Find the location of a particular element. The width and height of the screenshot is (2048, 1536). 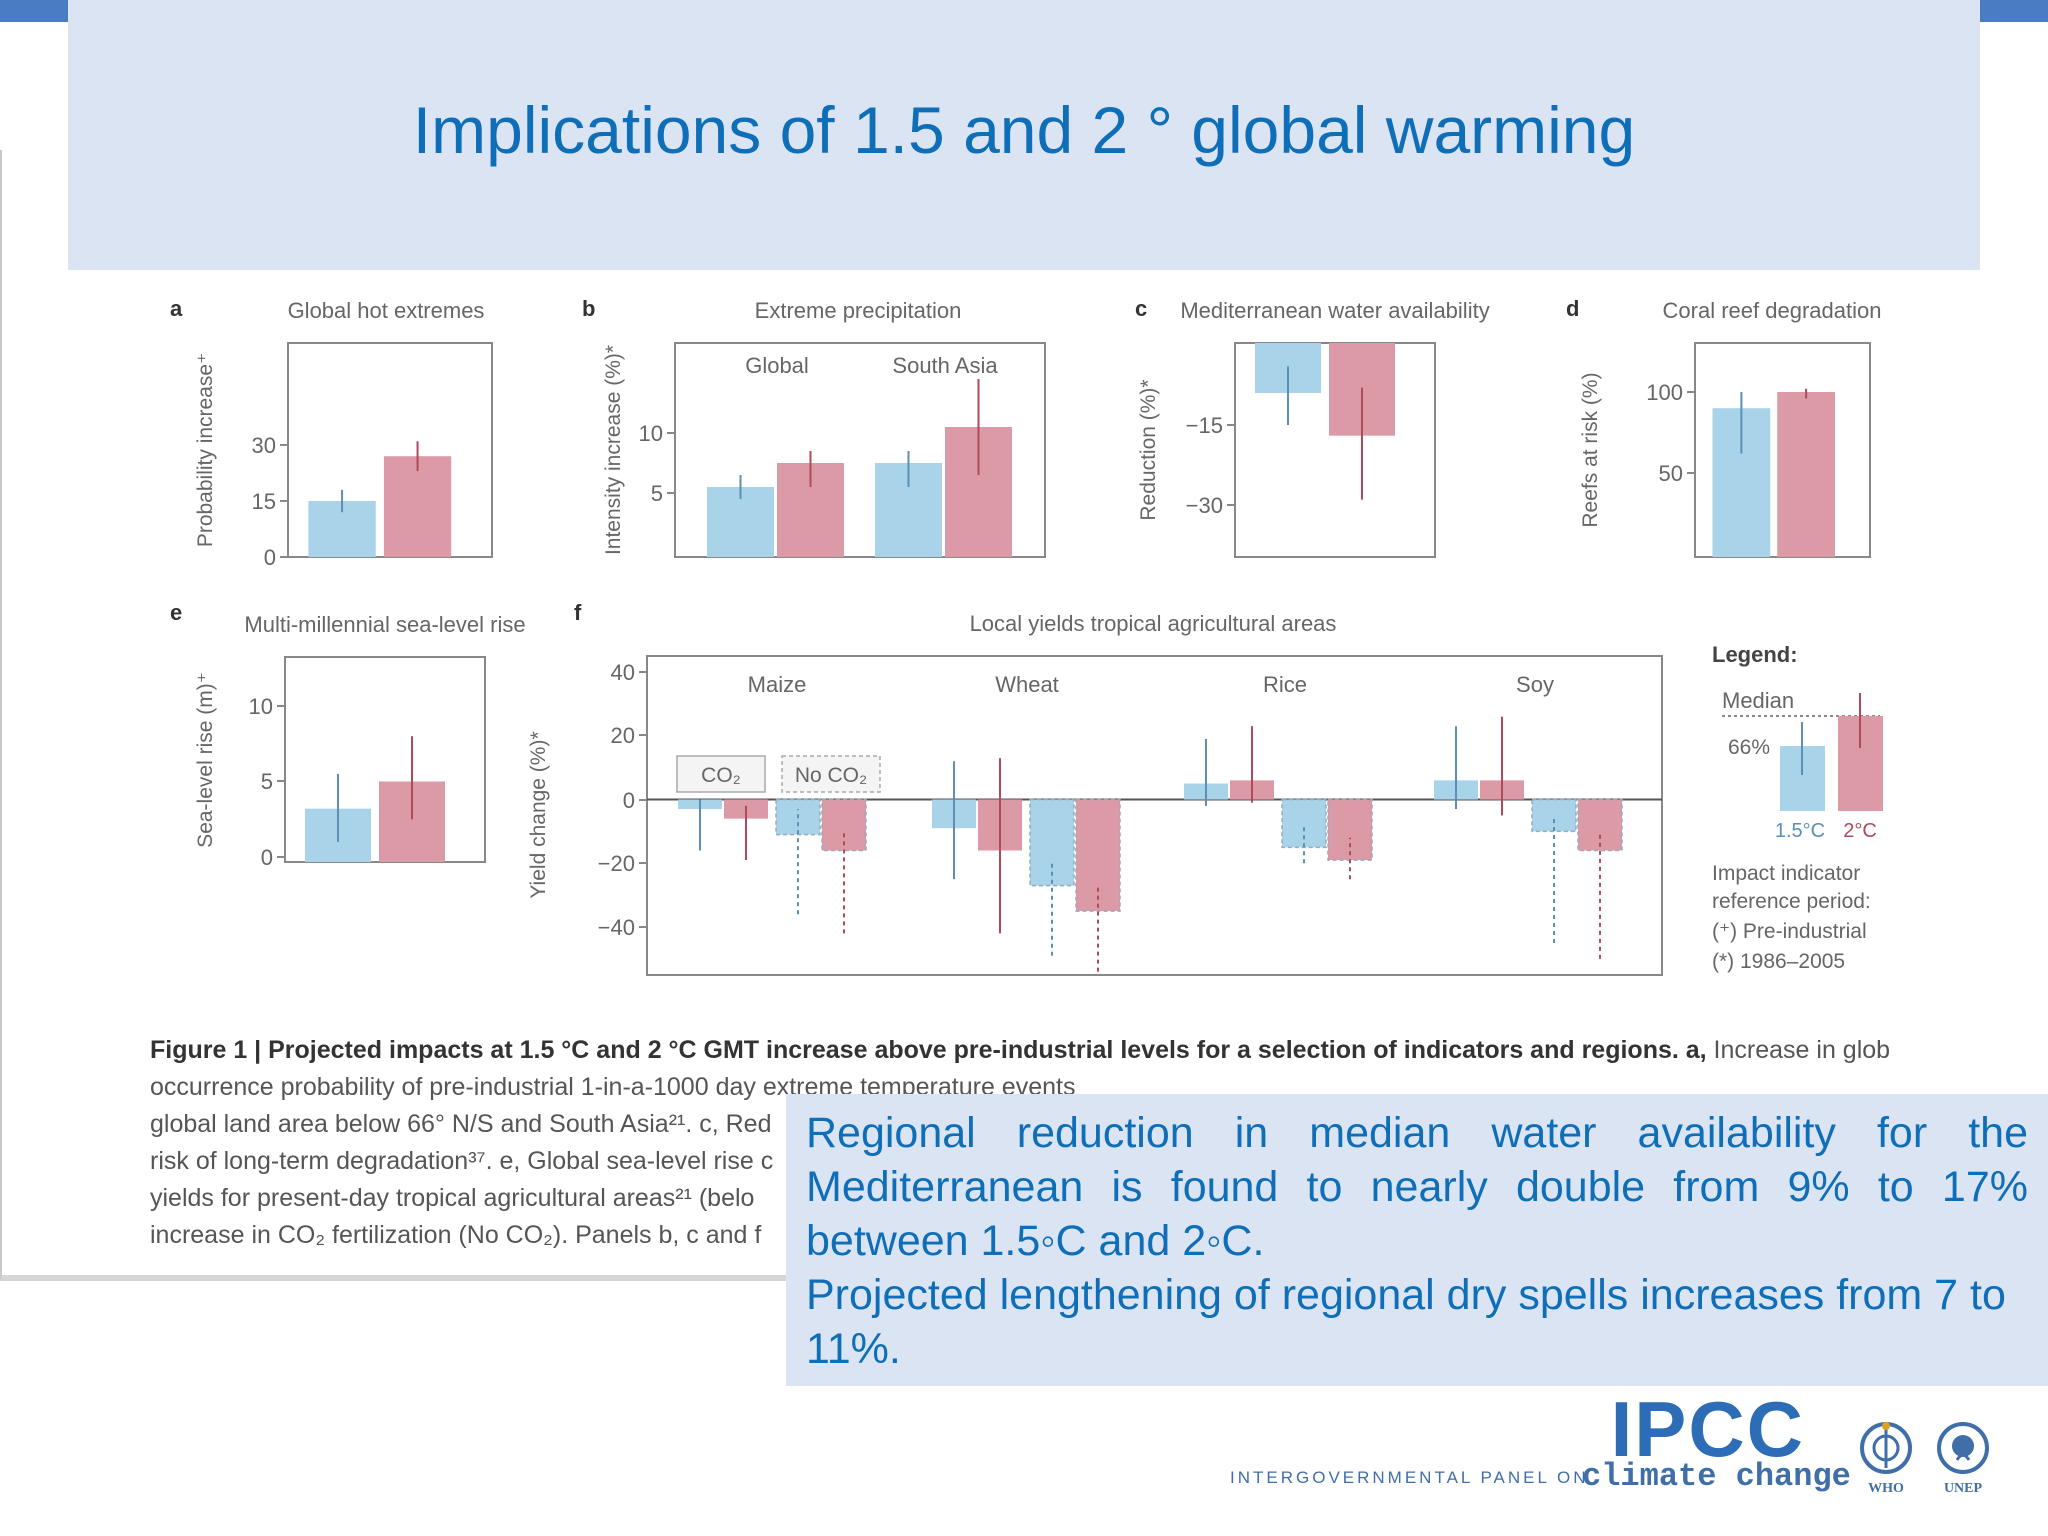

panel-d-letter: d is located at coordinates (1572, 308).